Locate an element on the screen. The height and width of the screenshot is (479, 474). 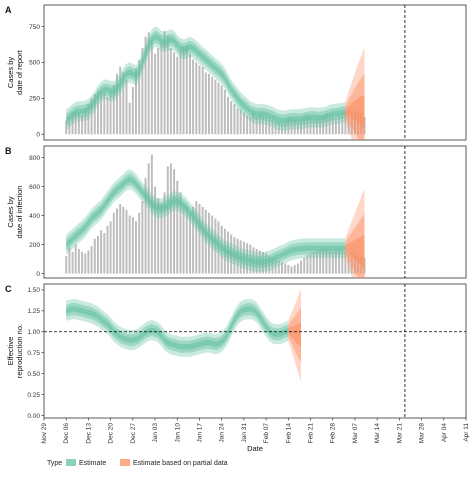
x-tick-label: Feb 28 is located at coordinates (333, 433).